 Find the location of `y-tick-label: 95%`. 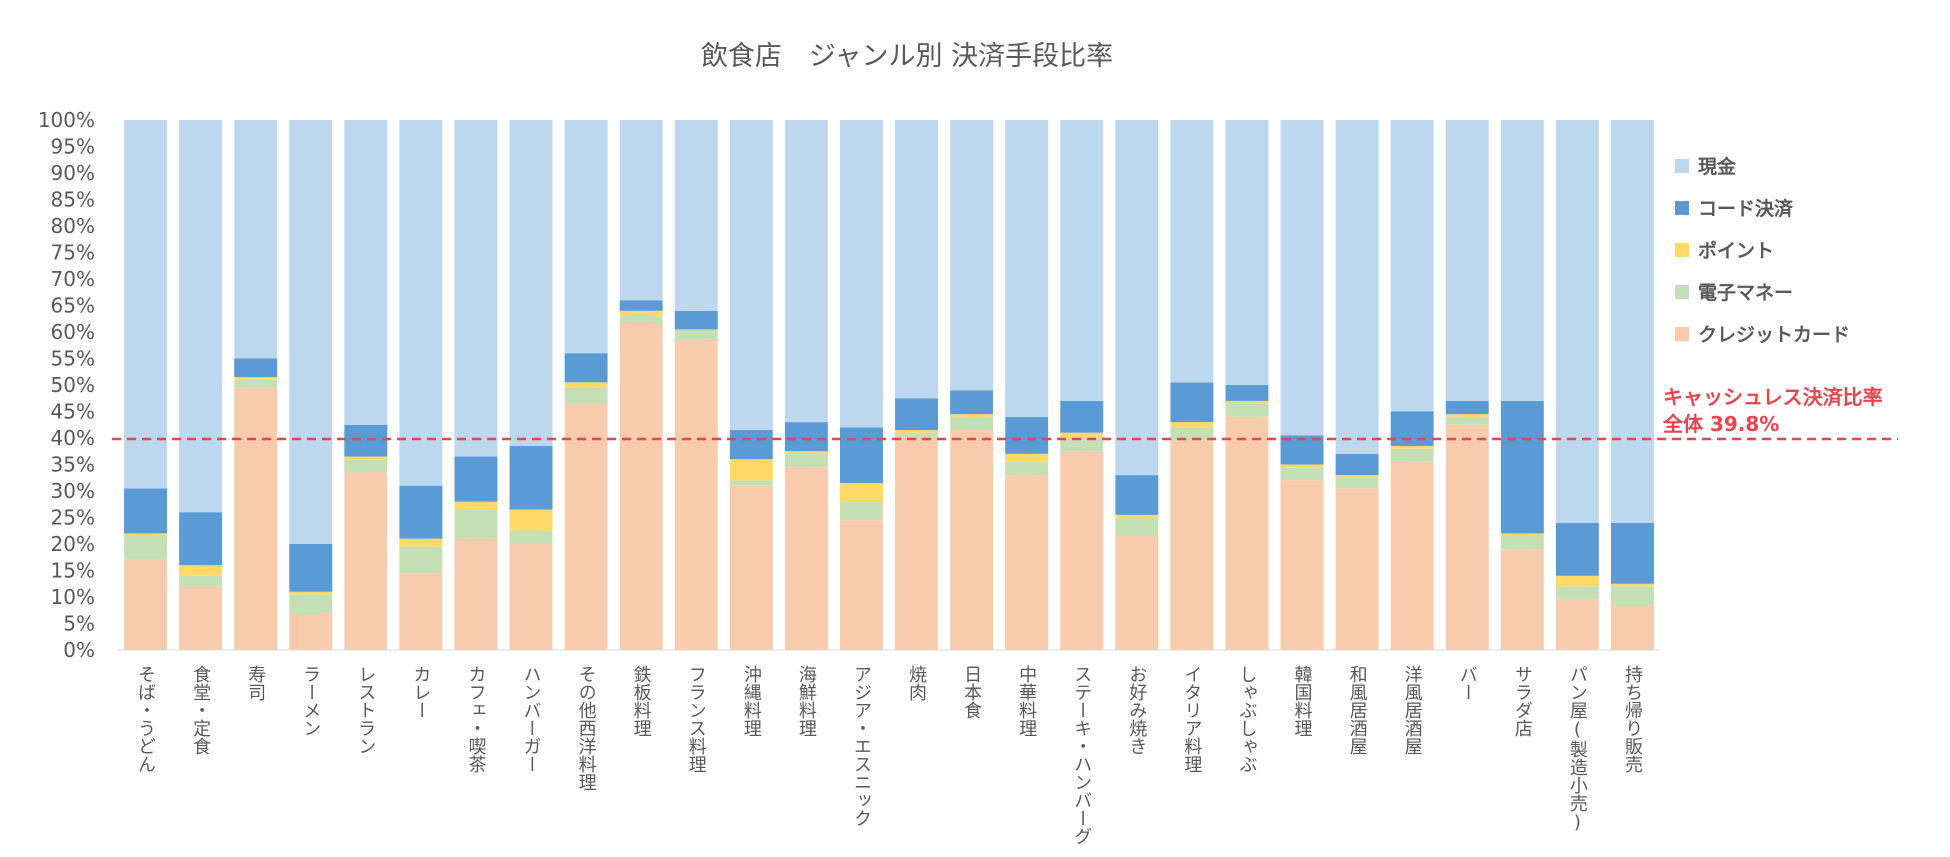

y-tick-label: 95% is located at coordinates (73, 147).